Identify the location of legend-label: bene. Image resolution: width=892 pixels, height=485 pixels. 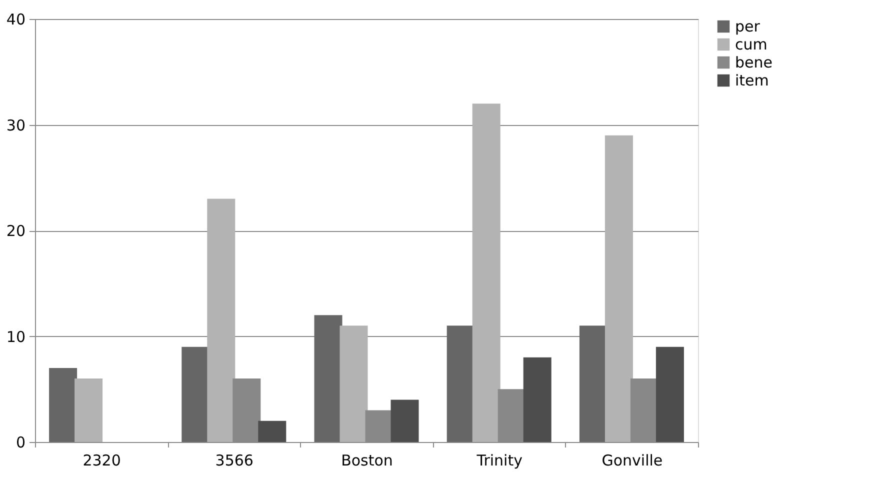
(753, 63).